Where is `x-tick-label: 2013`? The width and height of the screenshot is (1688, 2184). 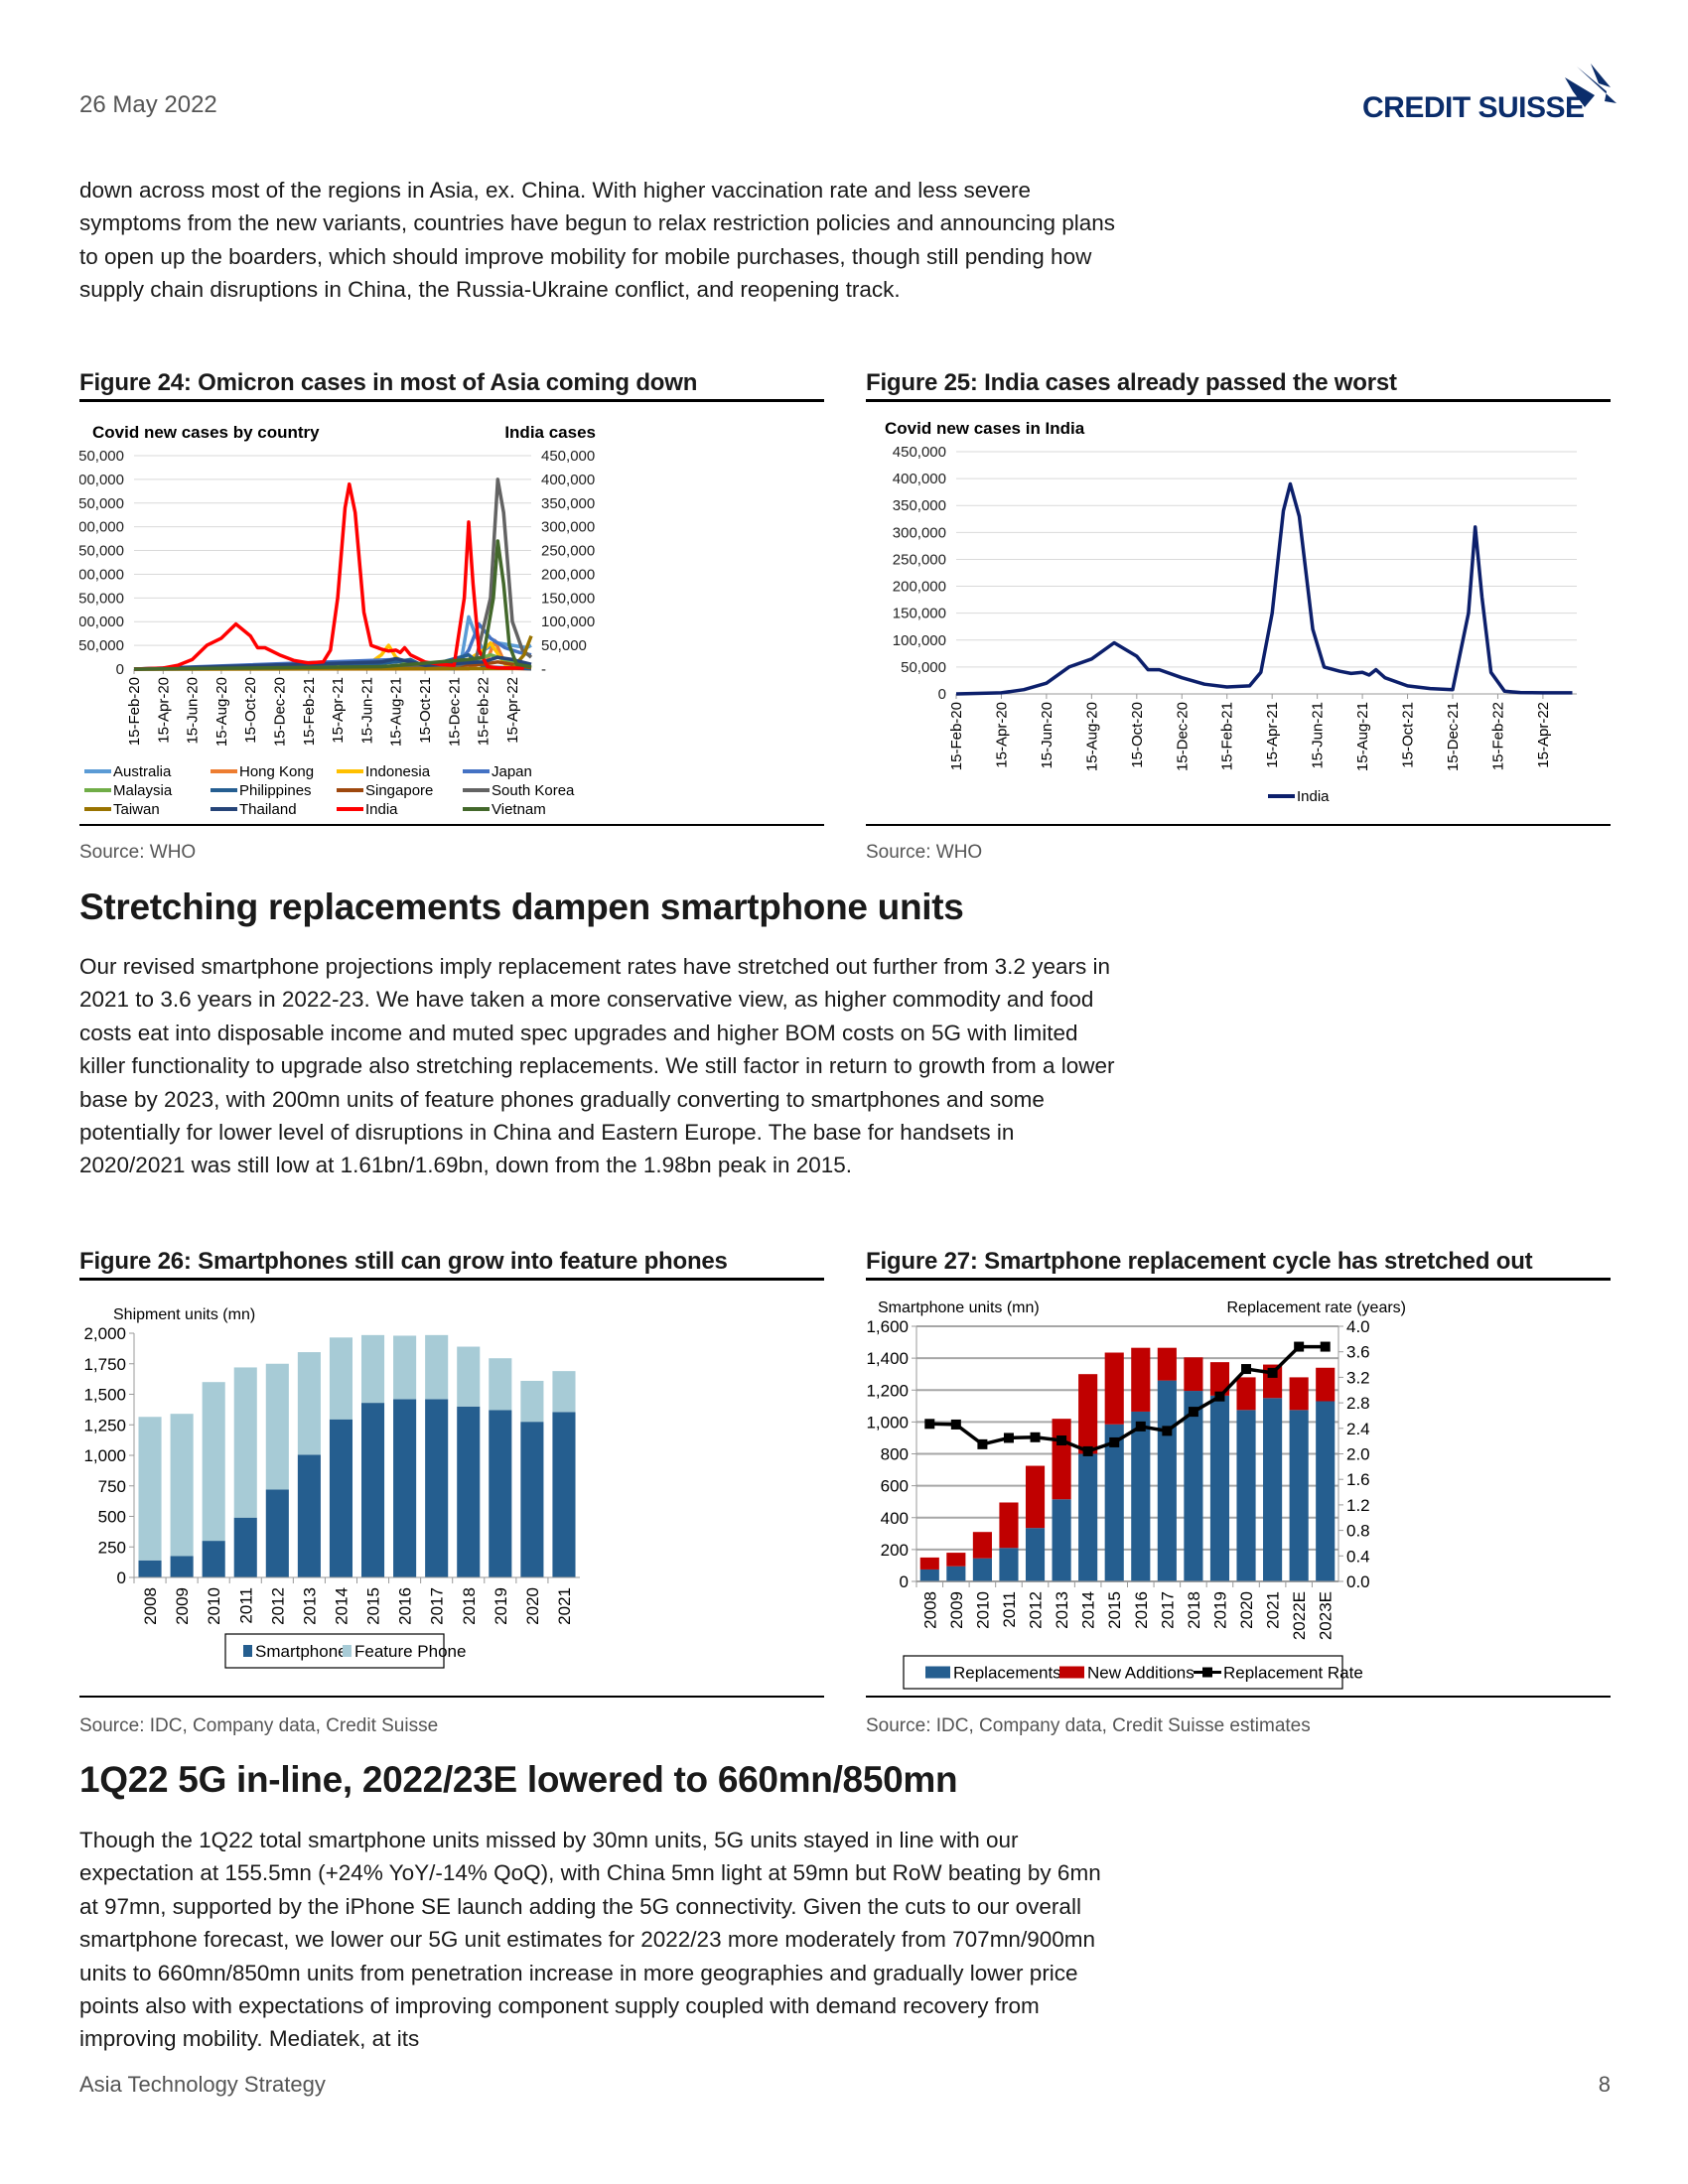 x-tick-label: 2013 is located at coordinates (1062, 1610).